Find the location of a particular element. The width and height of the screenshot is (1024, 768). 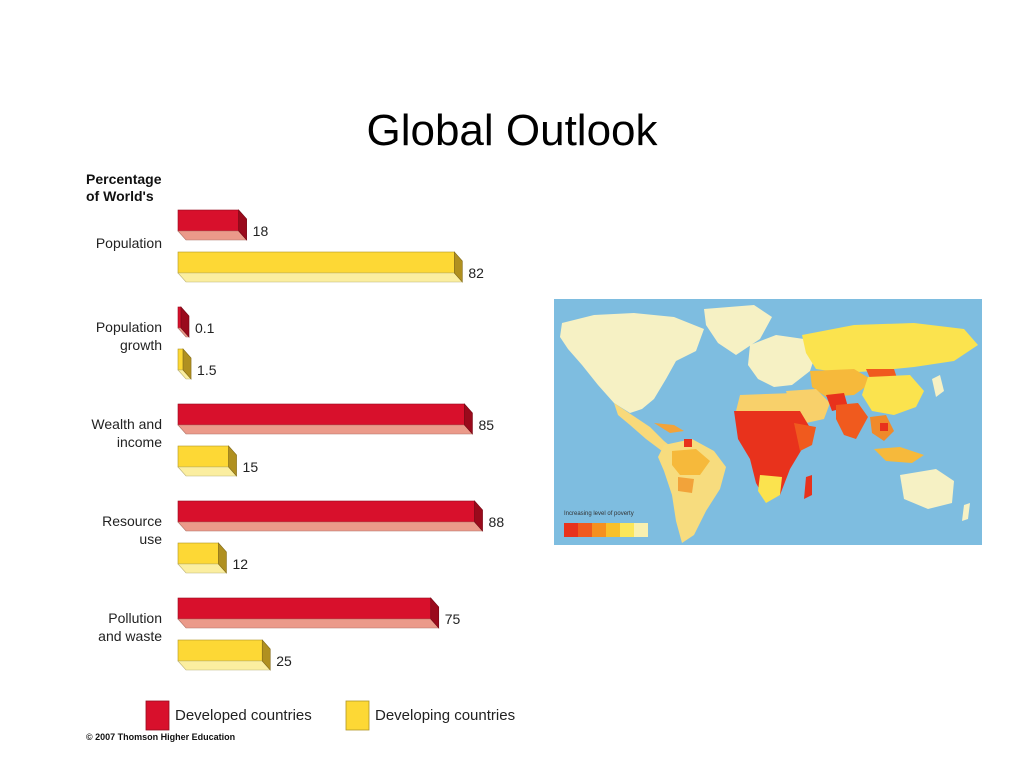

bar-value-label: 18 is located at coordinates (261, 231).